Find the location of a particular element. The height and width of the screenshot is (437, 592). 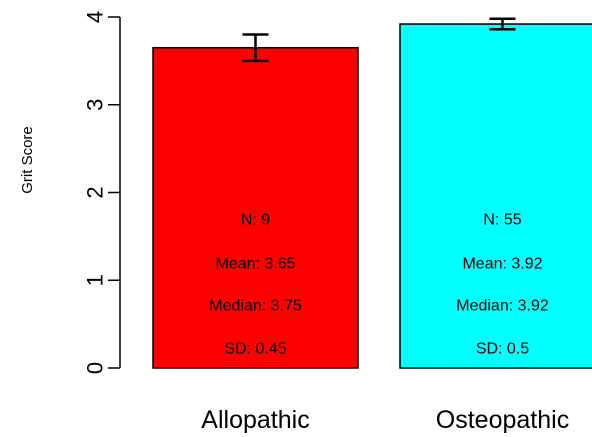

y-axis-ticks: 0 1 2 3 4 is located at coordinates (101, 192).